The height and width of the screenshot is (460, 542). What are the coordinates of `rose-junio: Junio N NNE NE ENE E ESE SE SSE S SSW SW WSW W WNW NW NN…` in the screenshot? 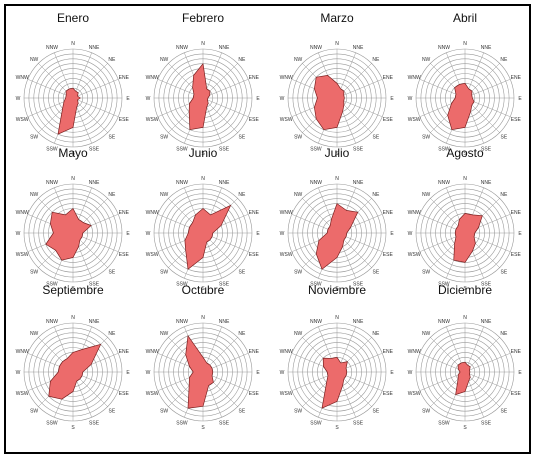 It's located at (203, 219).